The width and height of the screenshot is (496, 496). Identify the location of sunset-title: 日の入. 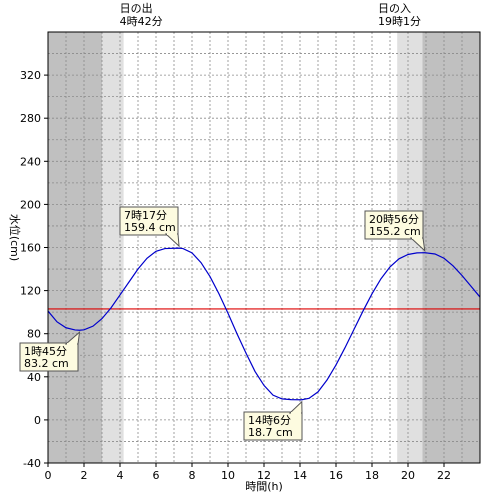
(394, 8).